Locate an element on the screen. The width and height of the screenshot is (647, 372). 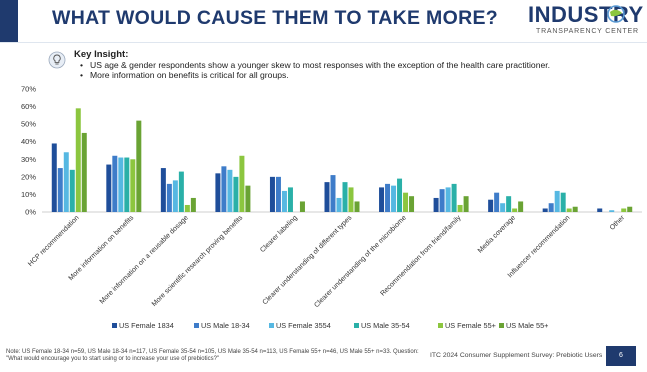
x-tick-label: More information on benefits is located at coordinates (102, 248).